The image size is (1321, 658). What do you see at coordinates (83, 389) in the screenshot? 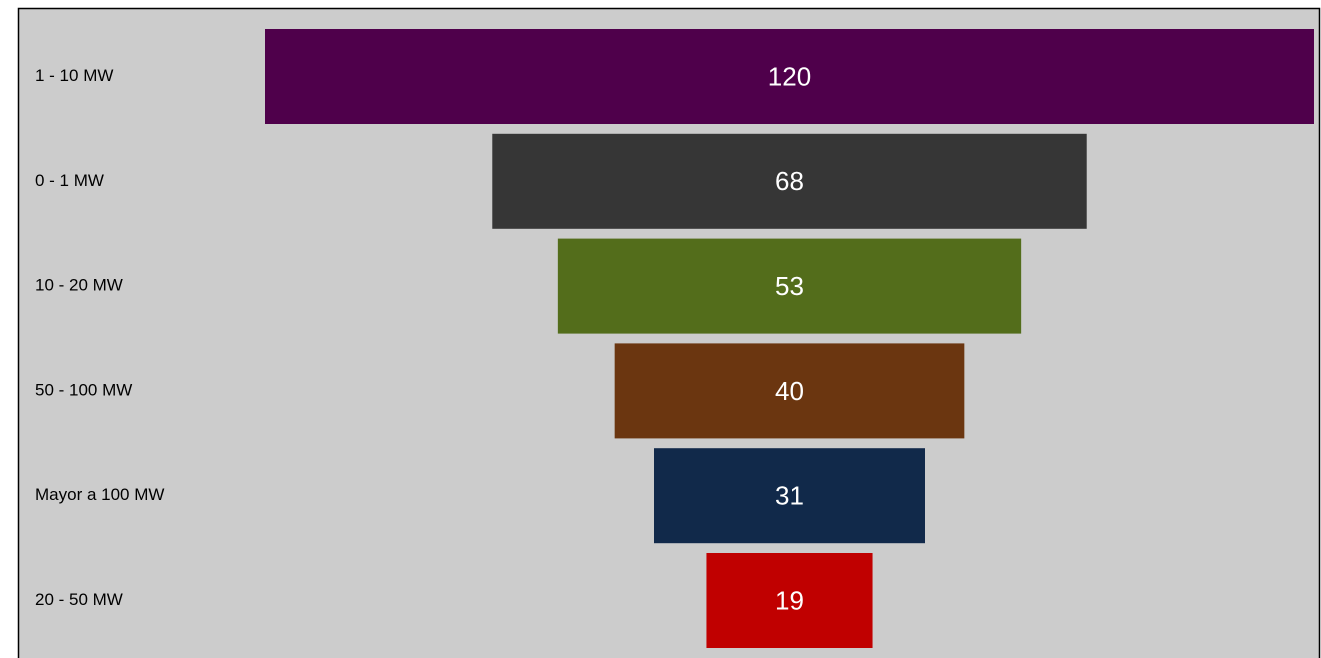
I see `category-label: 50 - 100 MW` at bounding box center [83, 389].